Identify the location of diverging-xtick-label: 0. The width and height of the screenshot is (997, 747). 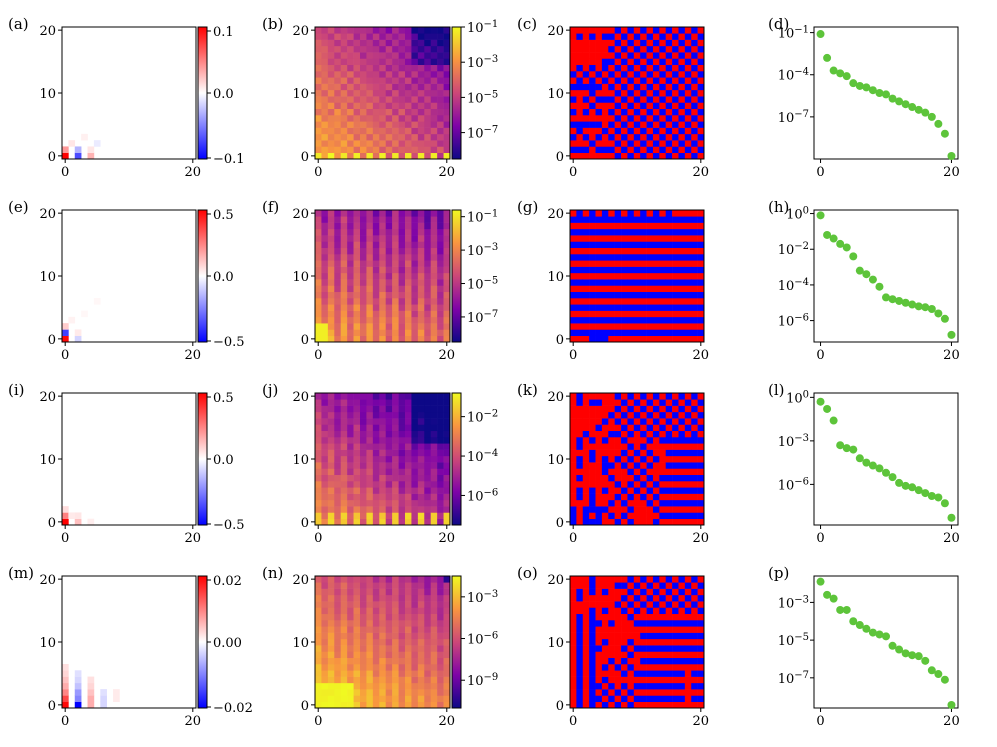
(65, 355).